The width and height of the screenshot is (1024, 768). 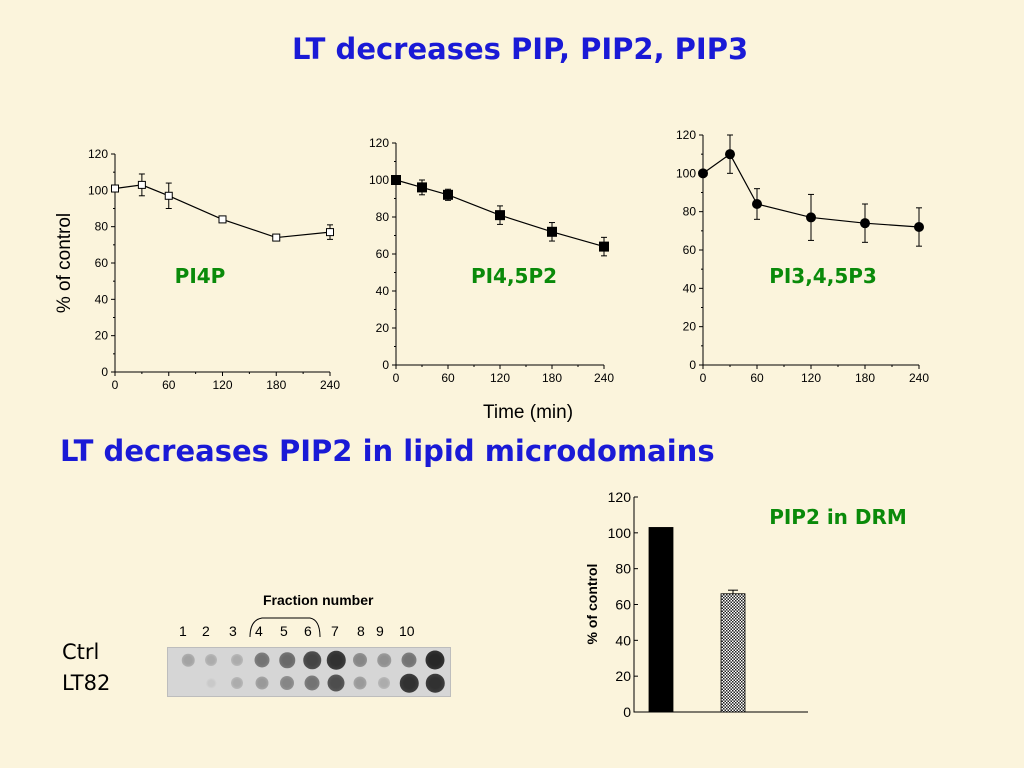 What do you see at coordinates (838, 517) in the screenshot?
I see `bar-chart-label: PIP2 in DRM` at bounding box center [838, 517].